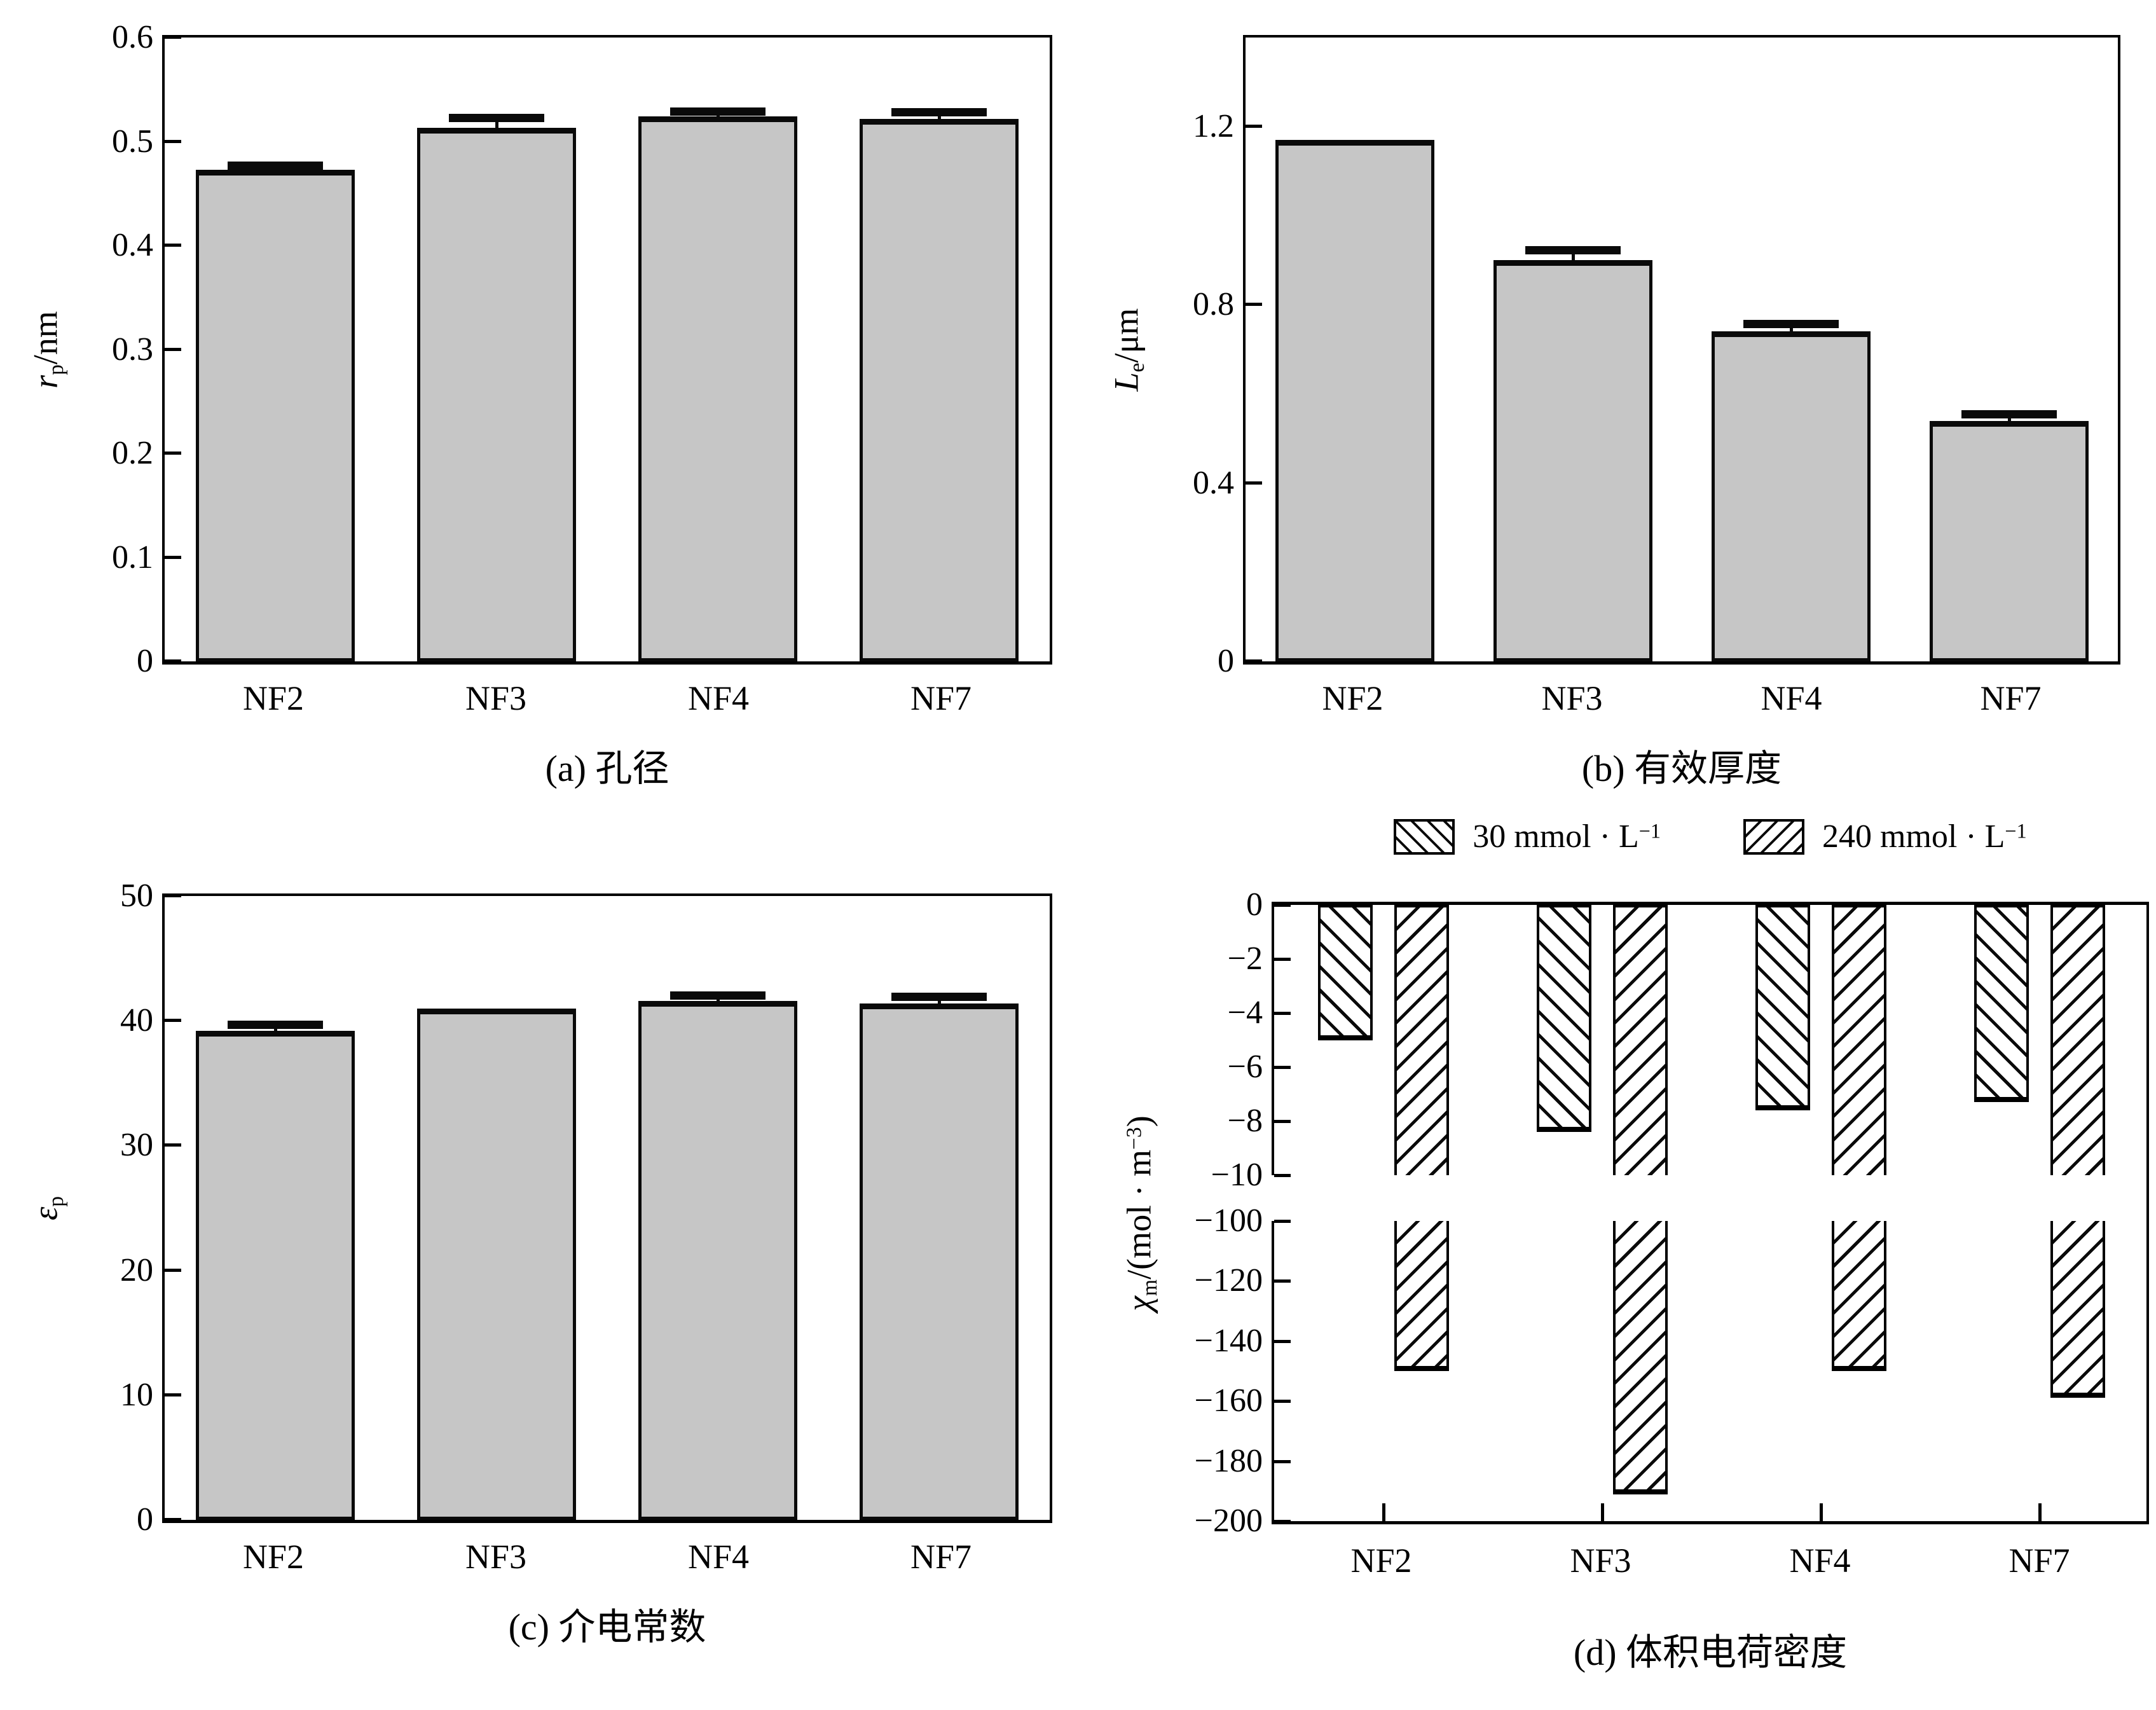  Describe the element at coordinates (1228, 1280) in the screenshot. I see `y-tick-label: −120` at that location.